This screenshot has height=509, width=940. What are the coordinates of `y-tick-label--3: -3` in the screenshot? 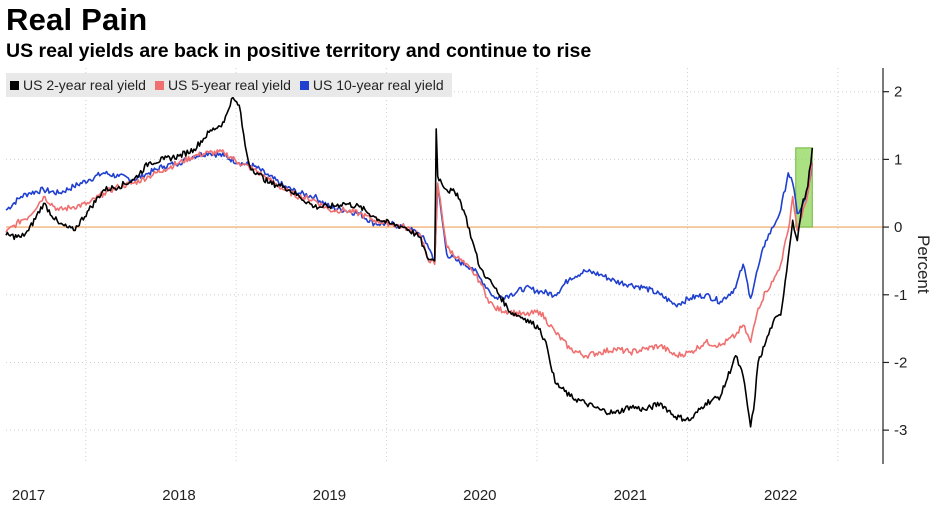 It's located at (900, 430).